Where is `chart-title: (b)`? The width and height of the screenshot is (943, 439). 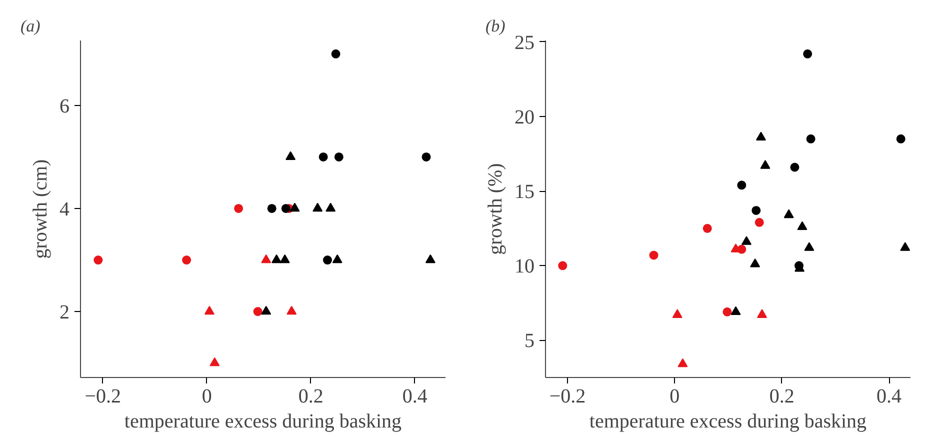 chart-title: (b) is located at coordinates (496, 26).